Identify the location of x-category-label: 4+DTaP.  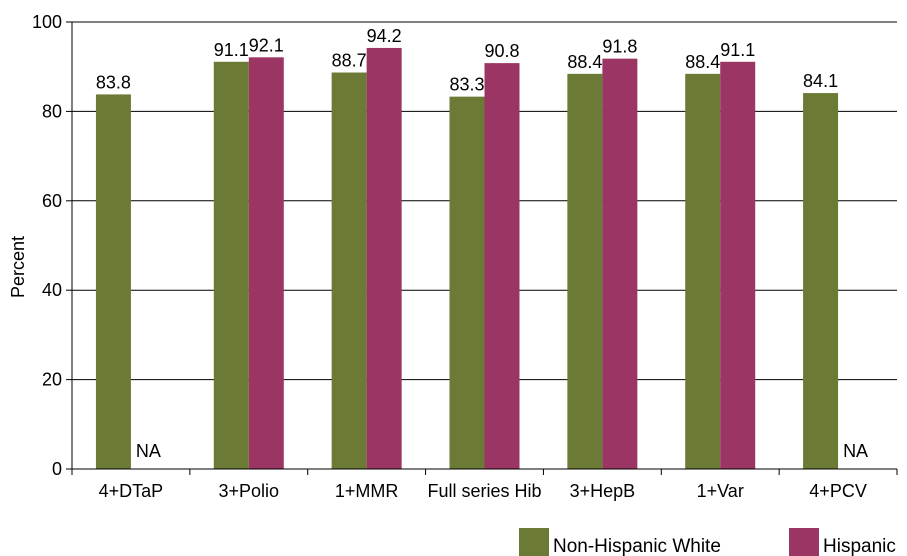
(131, 491).